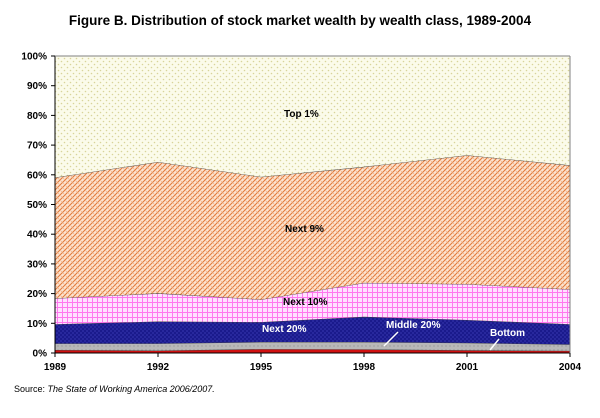 The height and width of the screenshot is (418, 600). Describe the element at coordinates (413, 325) in the screenshot. I see `label-middle-20: Middle 20%` at that location.